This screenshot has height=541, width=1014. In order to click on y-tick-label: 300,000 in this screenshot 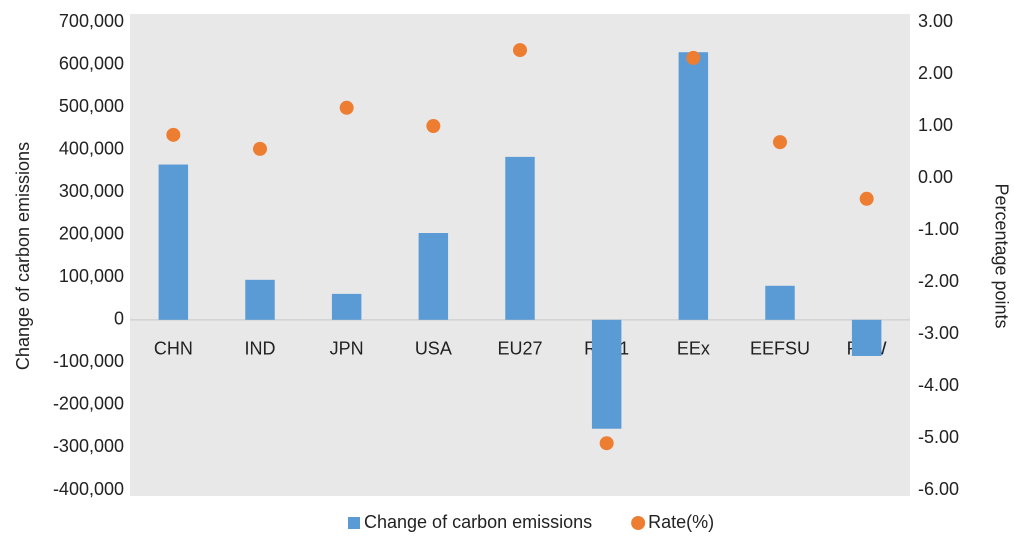, I will do `click(91, 191)`.